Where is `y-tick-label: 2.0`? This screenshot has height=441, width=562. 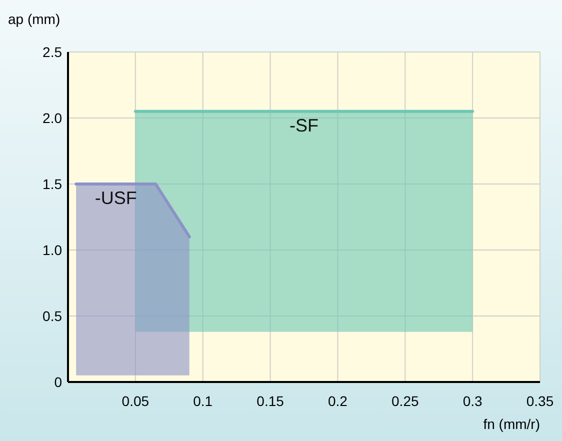 y-tick-label: 2.0 is located at coordinates (52, 118).